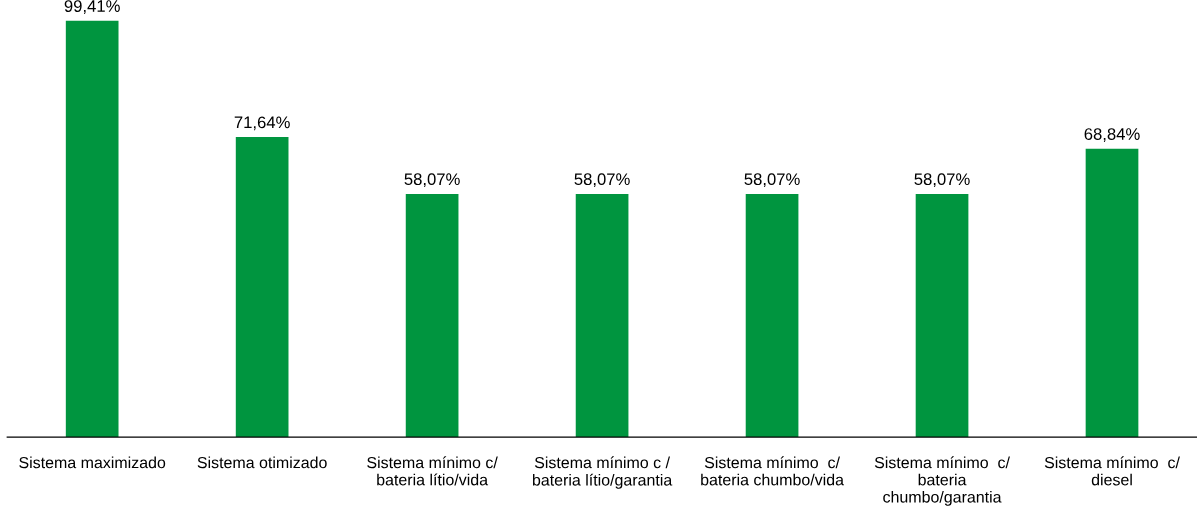 Image resolution: width=1197 pixels, height=510 pixels. Describe the element at coordinates (432, 471) in the screenshot. I see `x-tick-label: Sistema mínimo c/ bateria lítio/vida` at that location.